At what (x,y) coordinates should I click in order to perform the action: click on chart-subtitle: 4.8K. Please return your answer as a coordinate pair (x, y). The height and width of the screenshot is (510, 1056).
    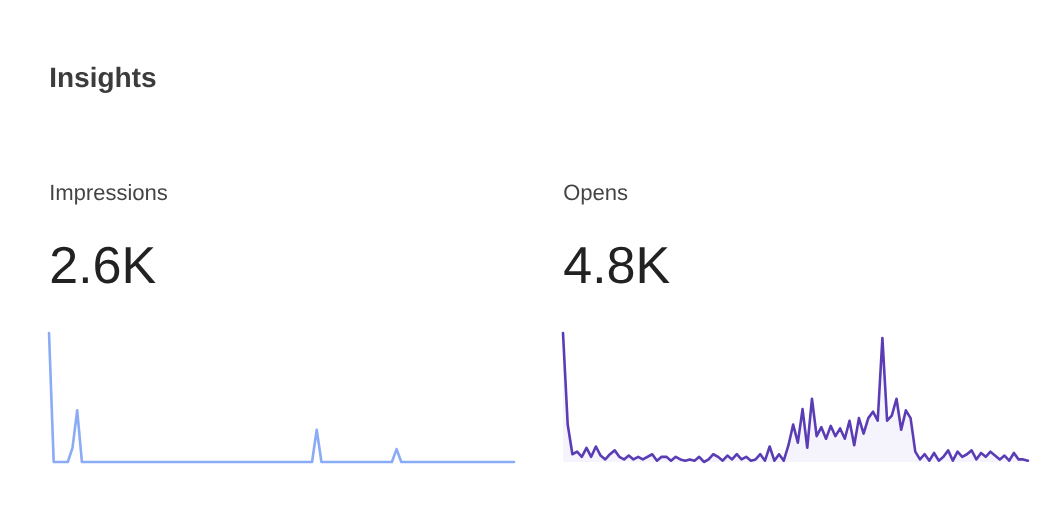
    Looking at the image, I should click on (617, 265).